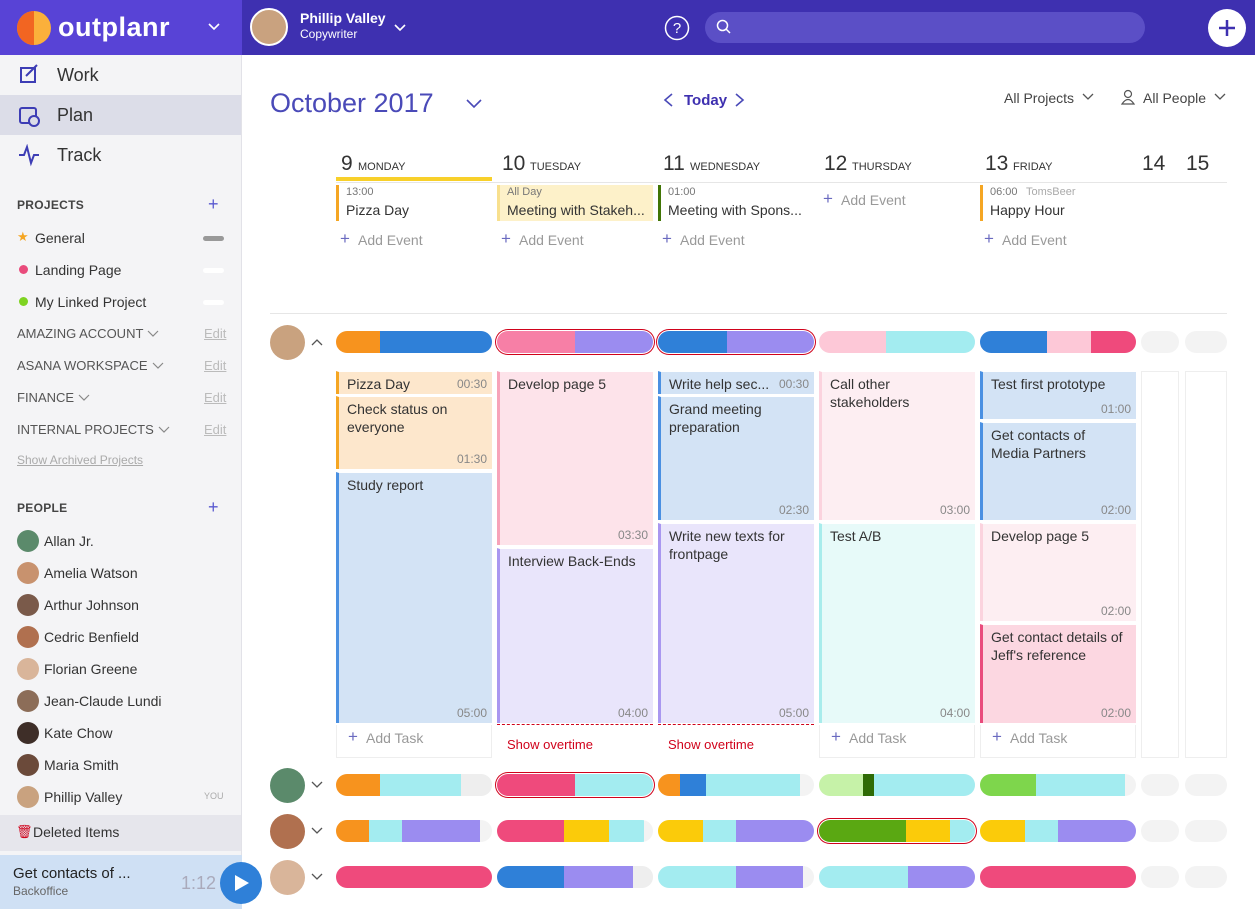  What do you see at coordinates (91, 669) in the screenshot?
I see `person-name: Florian Greene` at bounding box center [91, 669].